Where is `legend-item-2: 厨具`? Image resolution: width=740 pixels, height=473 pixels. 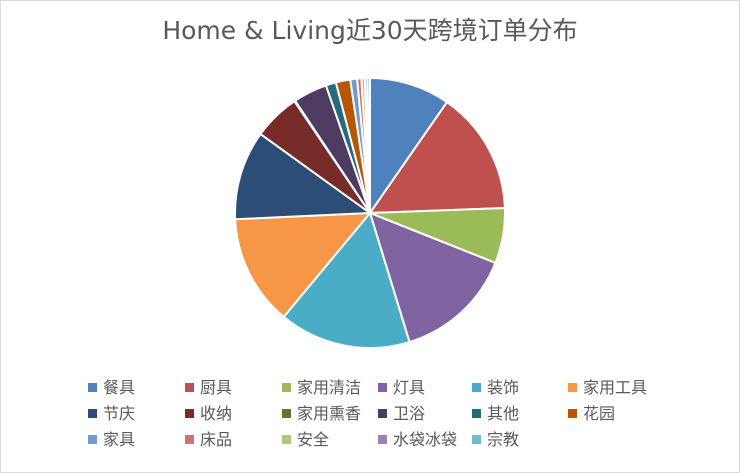
legend-item-2: 厨具 is located at coordinates (208, 388).